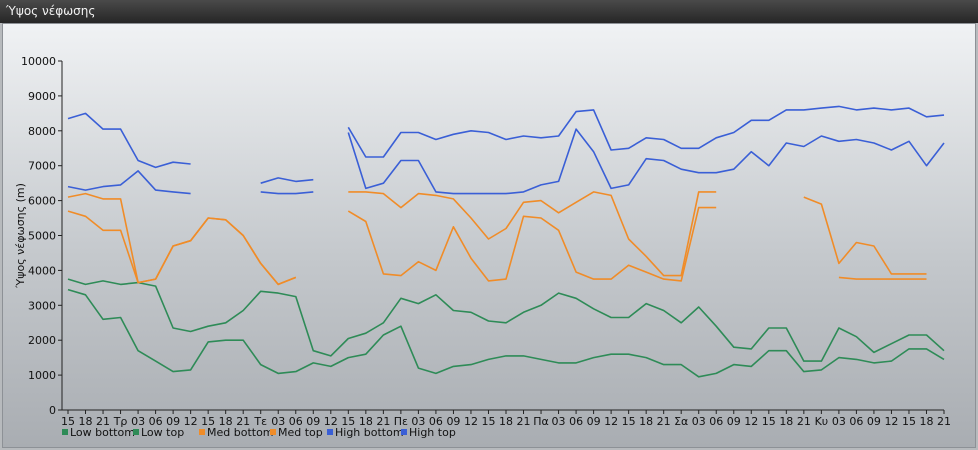 This screenshot has height=450, width=978. I want to click on window-title: Ύψος νέφωσης, so click(51, 11).